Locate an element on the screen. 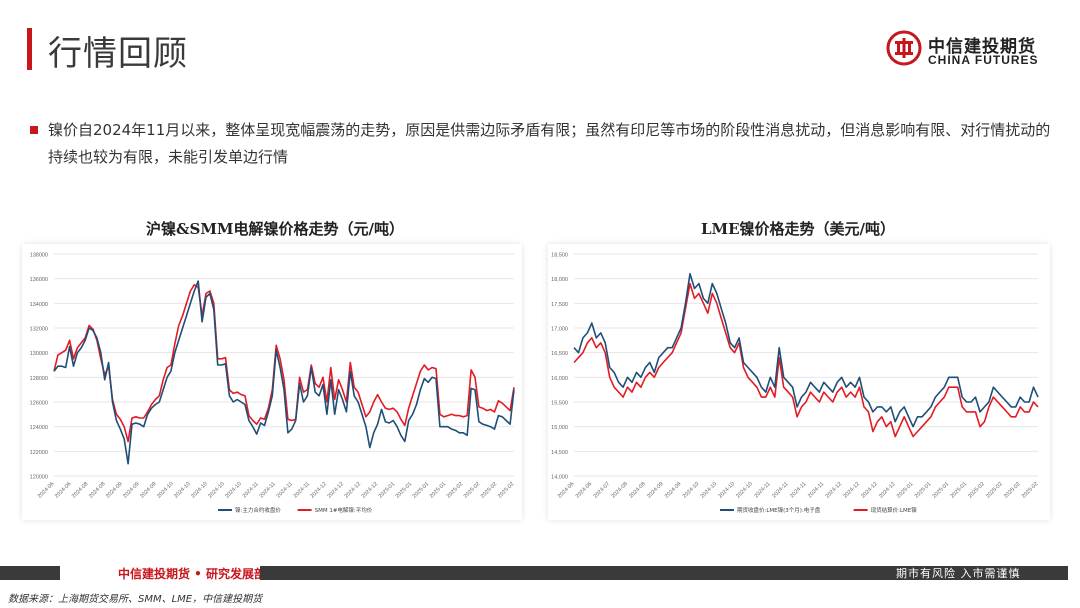 The image size is (1080, 608). legend-label: SMM 1#电解镍:平均价 is located at coordinates (344, 510).